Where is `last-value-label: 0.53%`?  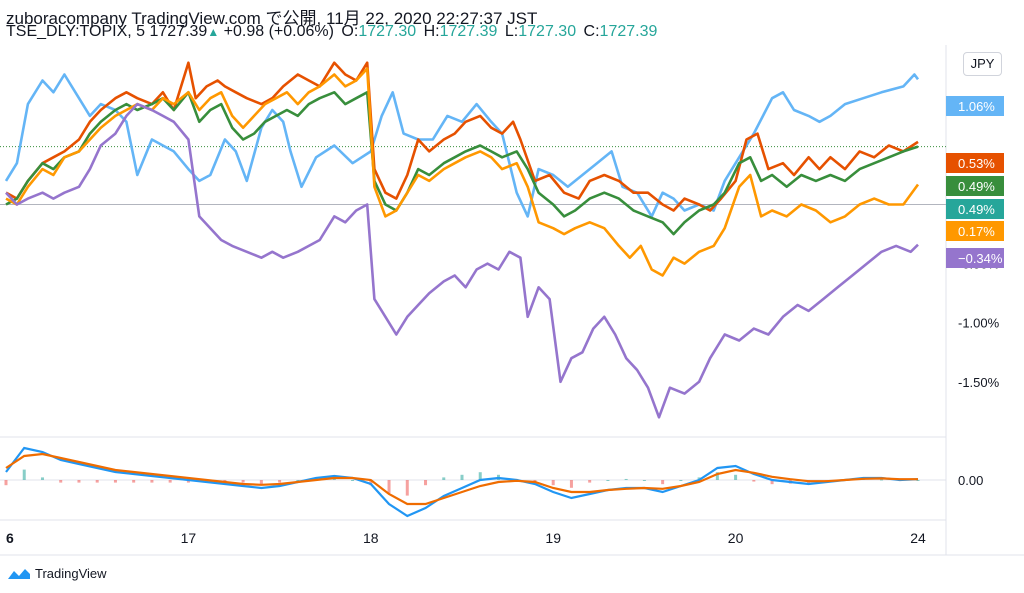 last-value-label: 0.53% is located at coordinates (976, 163).